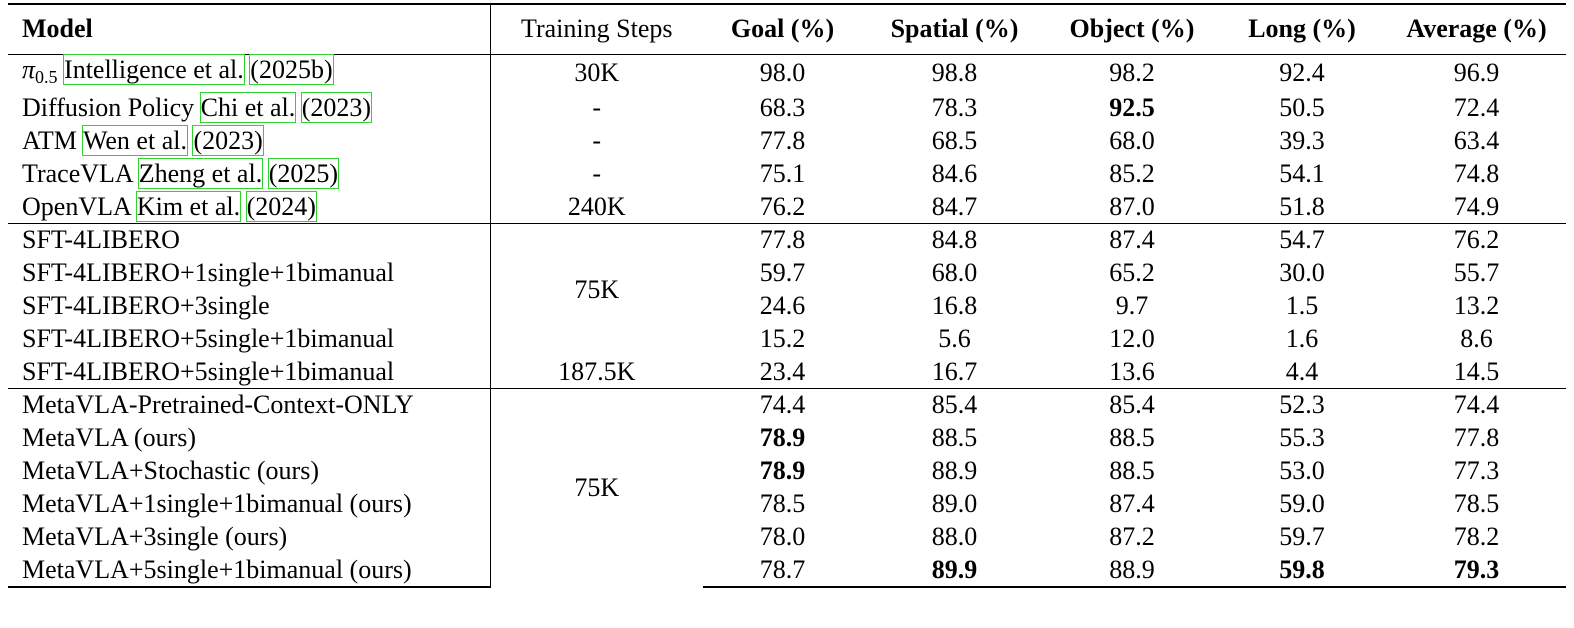  What do you see at coordinates (782, 29) in the screenshot?
I see `header-goal: Goal (%)` at bounding box center [782, 29].